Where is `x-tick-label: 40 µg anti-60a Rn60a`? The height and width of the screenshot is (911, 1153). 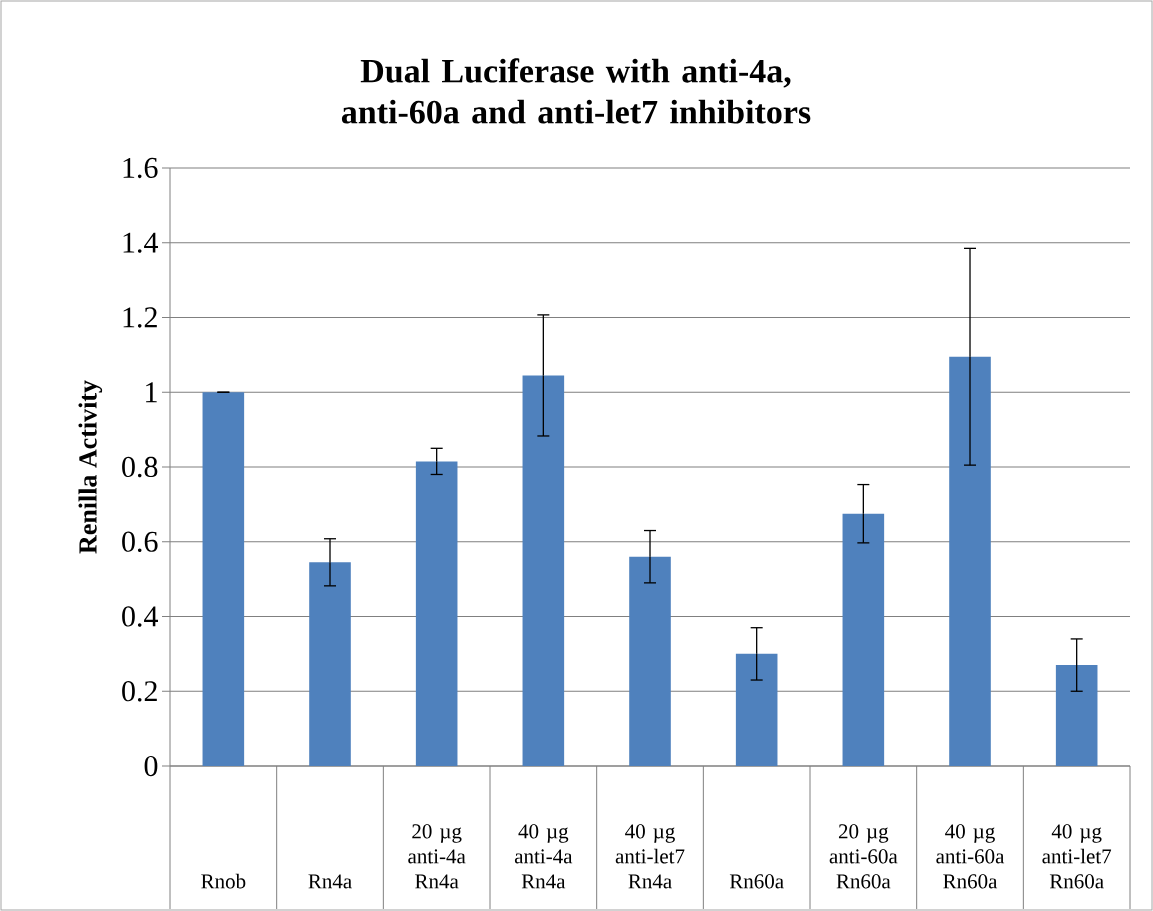
x-tick-label: 40 µg anti-60a Rn60a is located at coordinates (970, 856).